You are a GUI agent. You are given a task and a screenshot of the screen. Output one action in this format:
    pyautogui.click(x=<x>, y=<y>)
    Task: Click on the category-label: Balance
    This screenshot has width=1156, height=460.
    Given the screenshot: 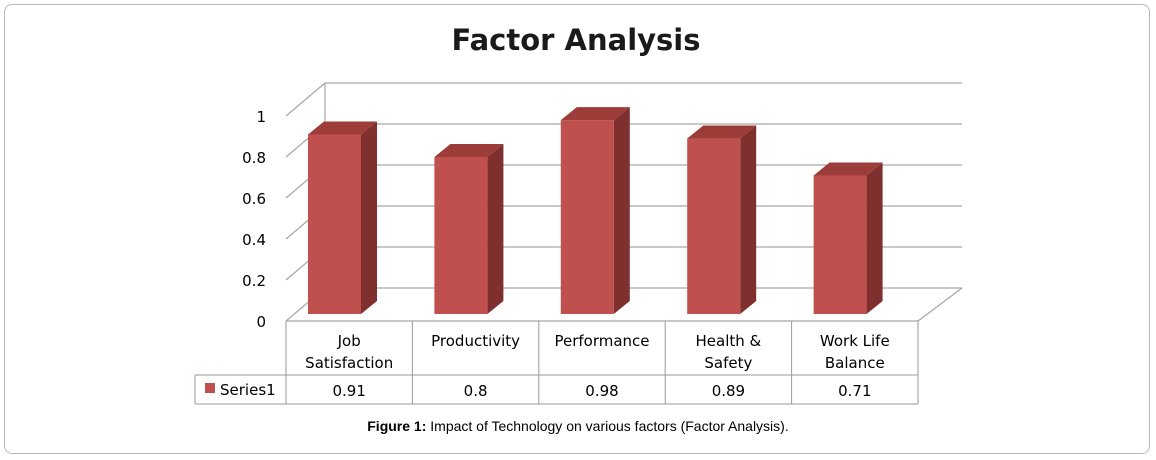 What is the action you would take?
    pyautogui.click(x=855, y=363)
    